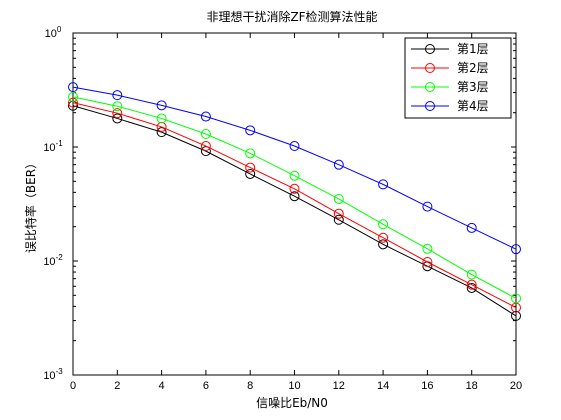  What do you see at coordinates (60, 143) in the screenshot?
I see `y-tick-exponent: -1` at bounding box center [60, 143].